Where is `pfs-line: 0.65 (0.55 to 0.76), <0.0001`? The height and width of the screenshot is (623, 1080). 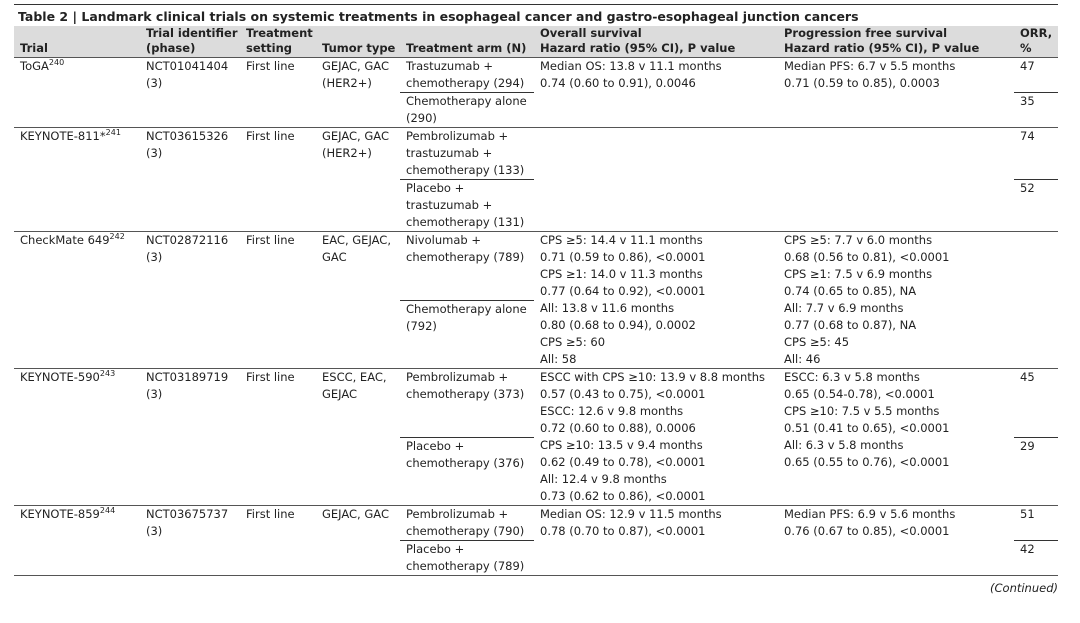
pfs-line: 0.65 (0.55 to 0.76), <0.0001 is located at coordinates (867, 462).